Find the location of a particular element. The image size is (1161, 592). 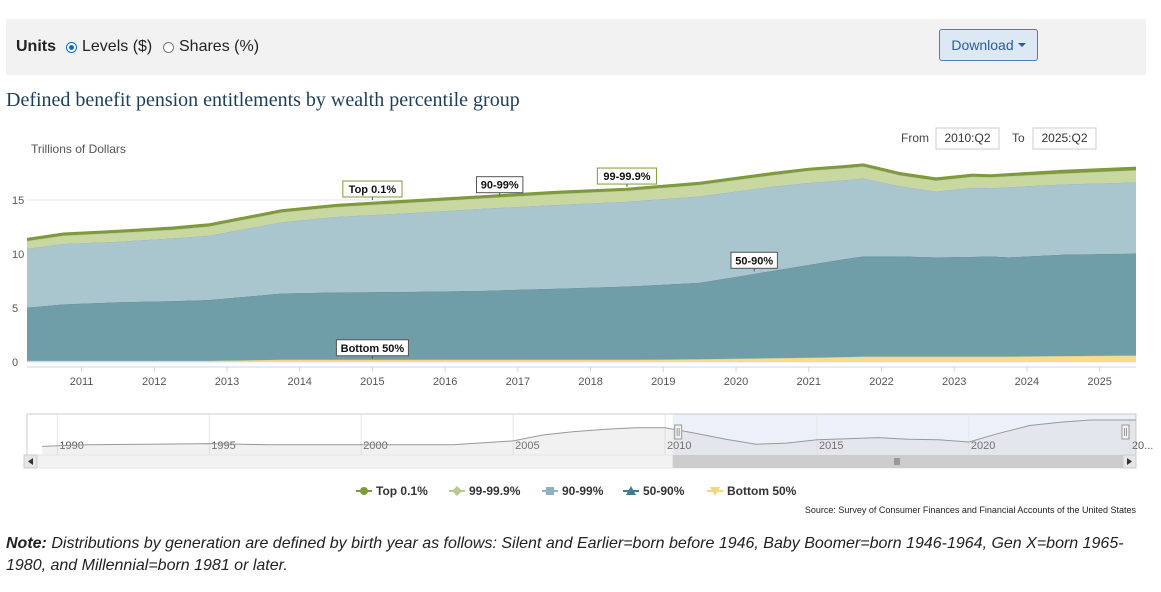

legend-item-50-90-: 50-90% is located at coordinates (654, 491).